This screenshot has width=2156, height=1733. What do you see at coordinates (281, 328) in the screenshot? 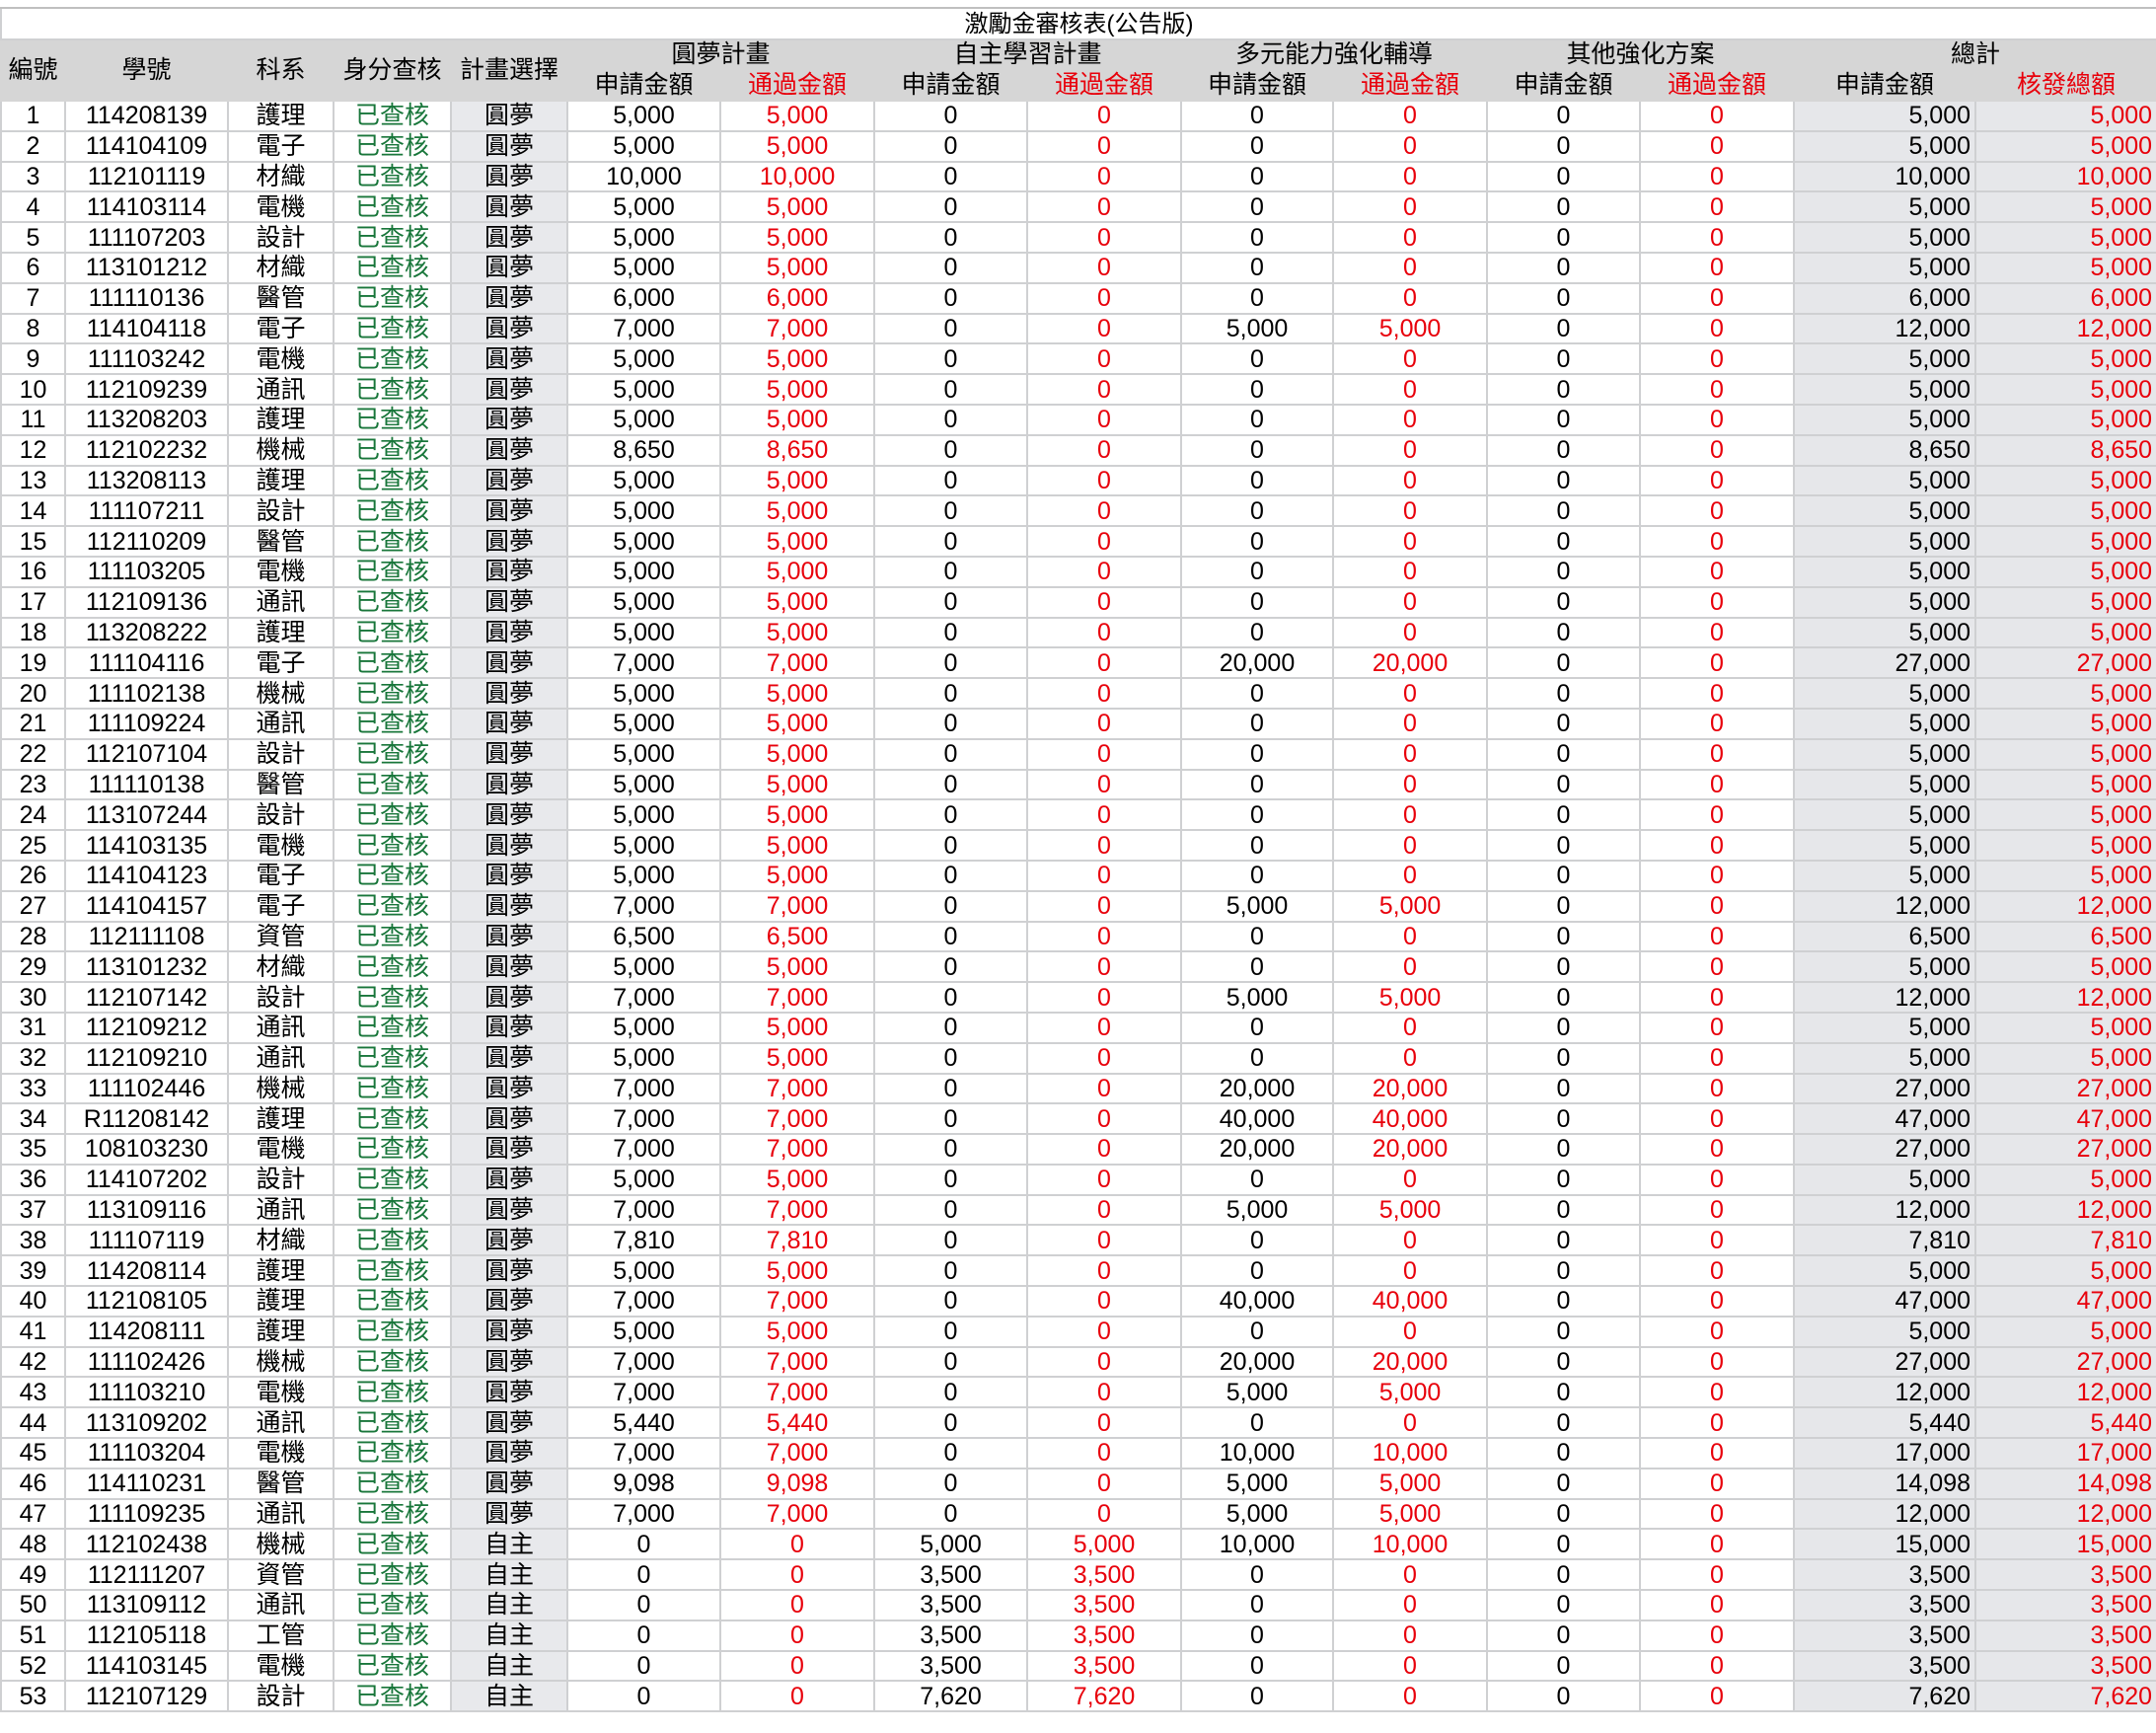
I see `cell-dept: 電子` at bounding box center [281, 328].